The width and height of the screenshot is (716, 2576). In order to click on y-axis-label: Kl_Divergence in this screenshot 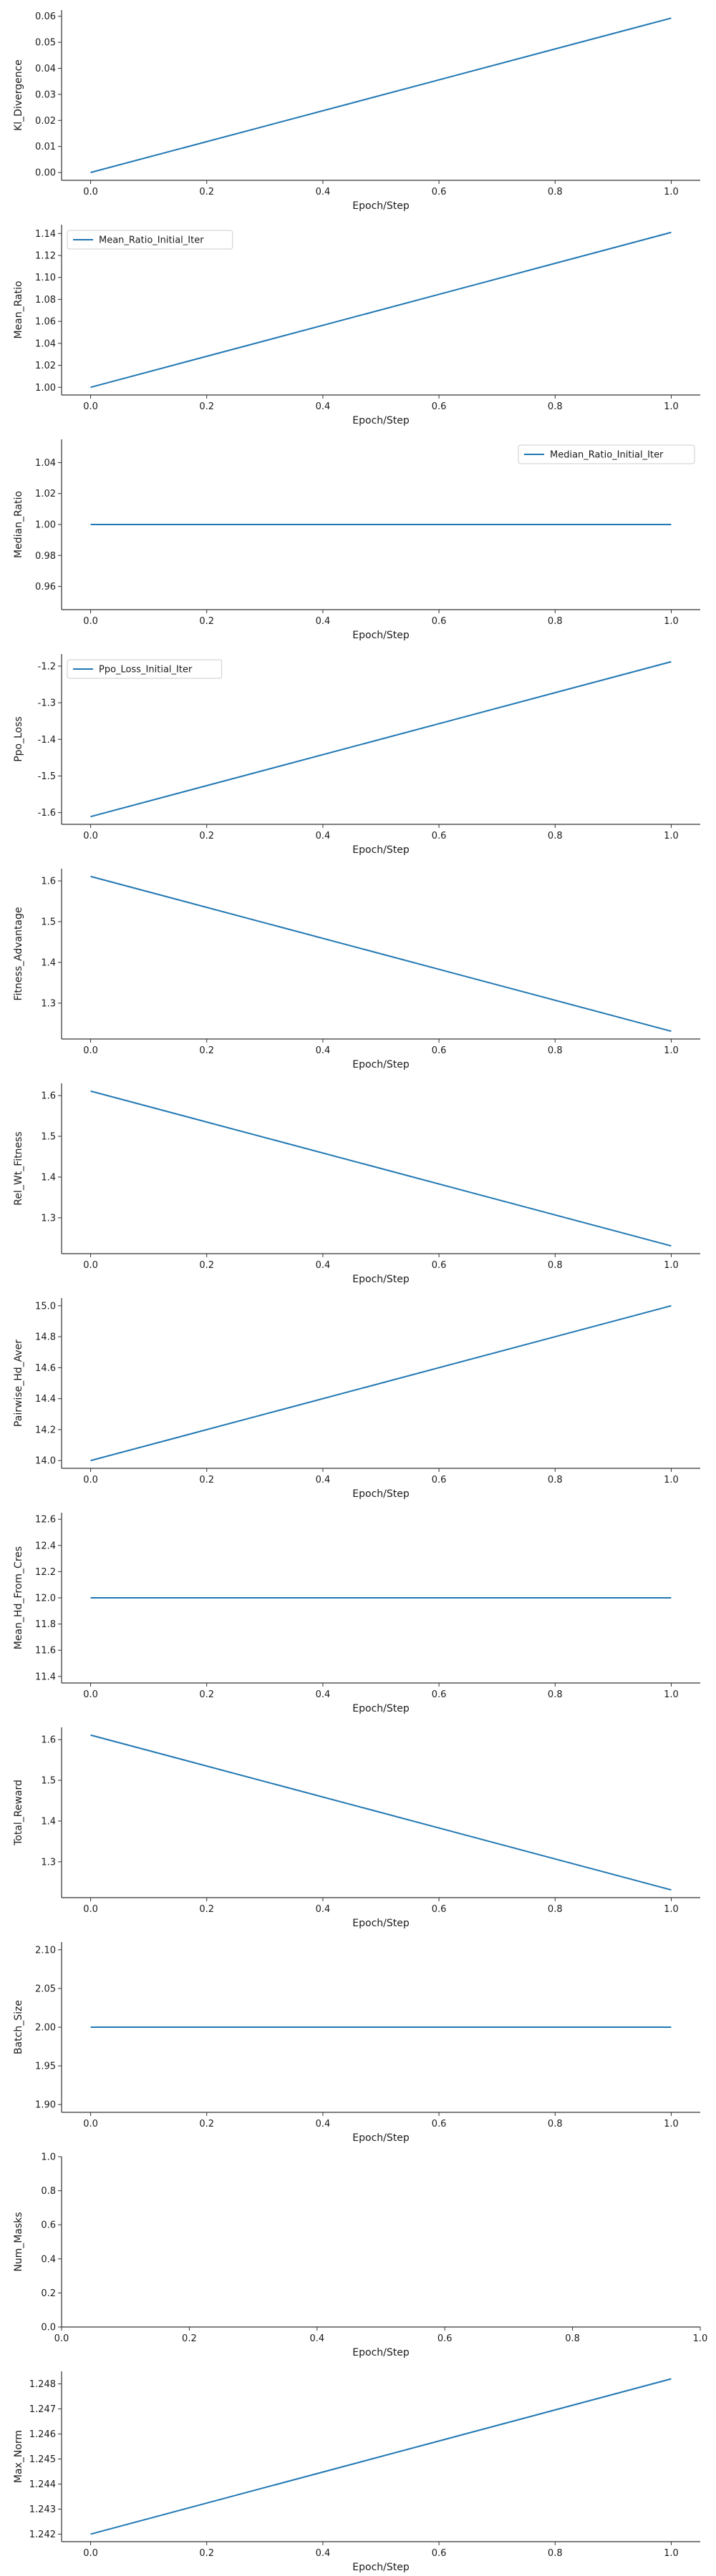, I will do `click(18, 95)`.